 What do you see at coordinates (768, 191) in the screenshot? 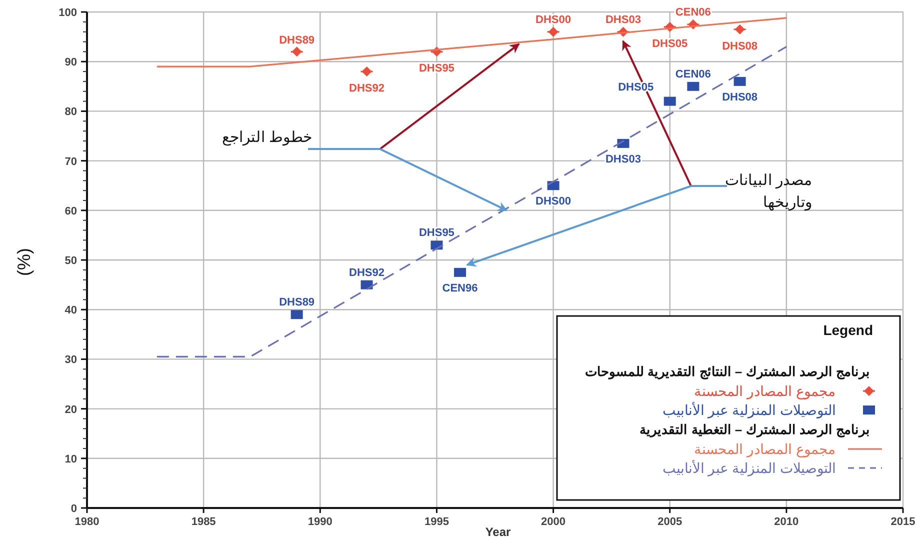
I see `annotation: مصدر البيانات وتاريخها` at bounding box center [768, 191].